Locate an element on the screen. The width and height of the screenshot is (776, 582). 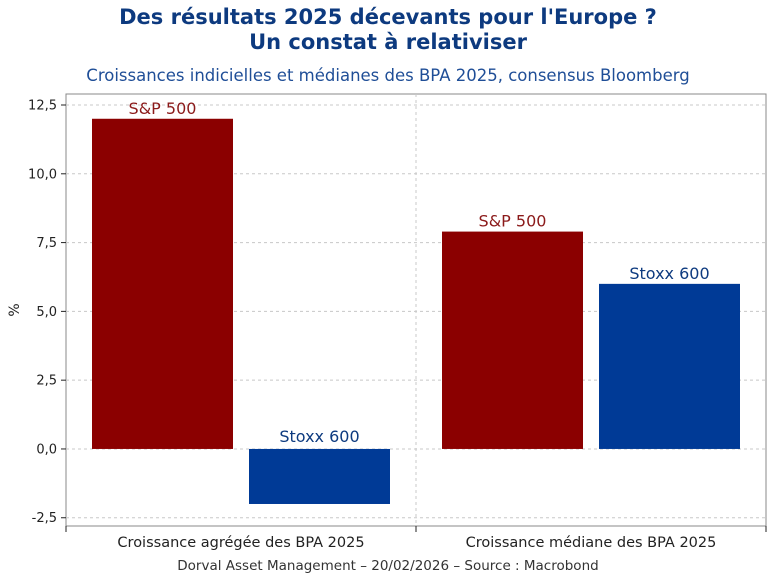
y-tick-label: 2,5 is located at coordinates (46, 381).